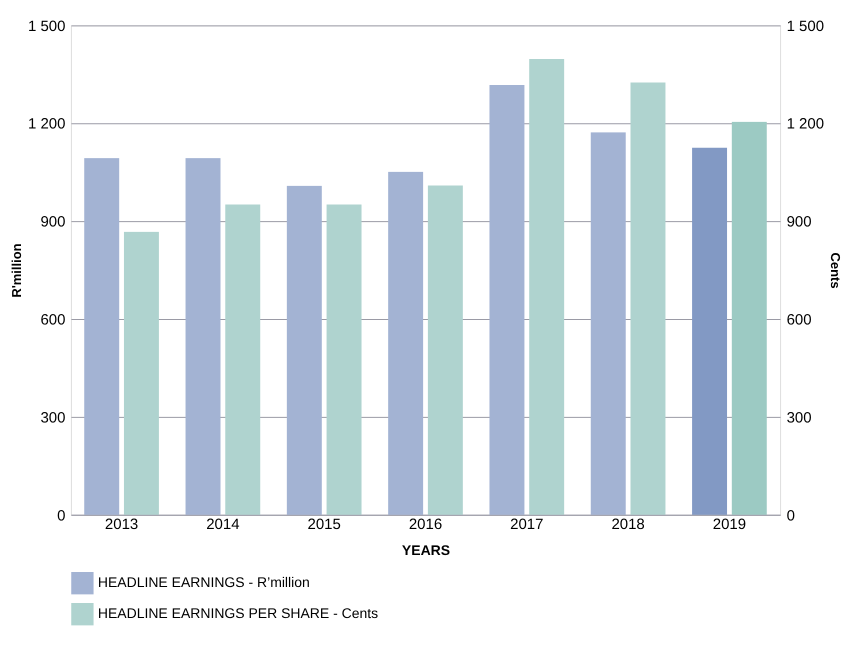 This screenshot has width=851, height=655. Describe the element at coordinates (61, 515) in the screenshot. I see `y-tick-label: 0` at that location.